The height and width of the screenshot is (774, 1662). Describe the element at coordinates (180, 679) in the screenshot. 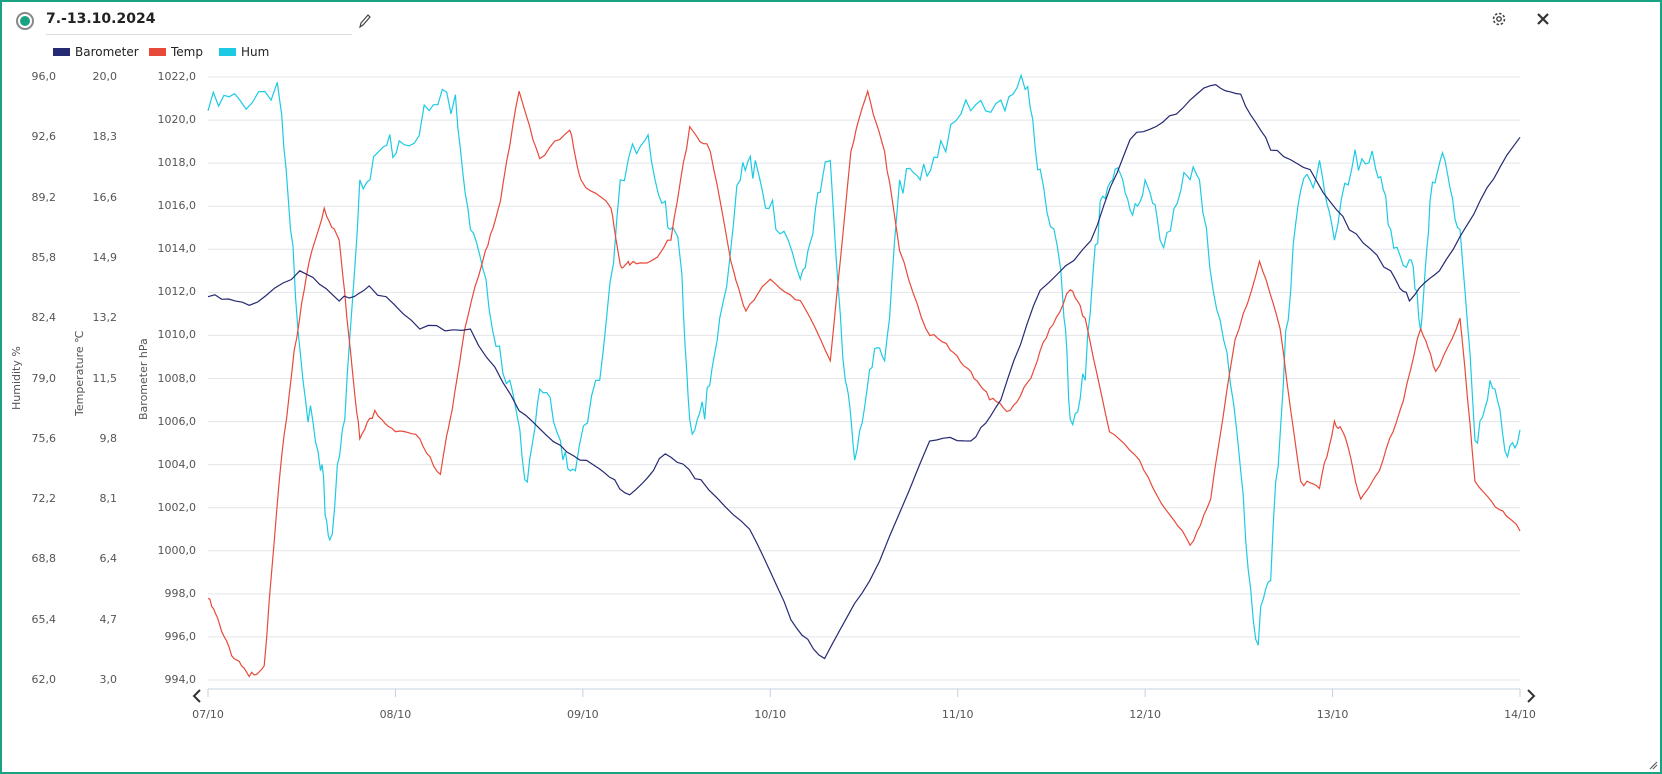

I see `baro-tick-label: 994,0` at that location.